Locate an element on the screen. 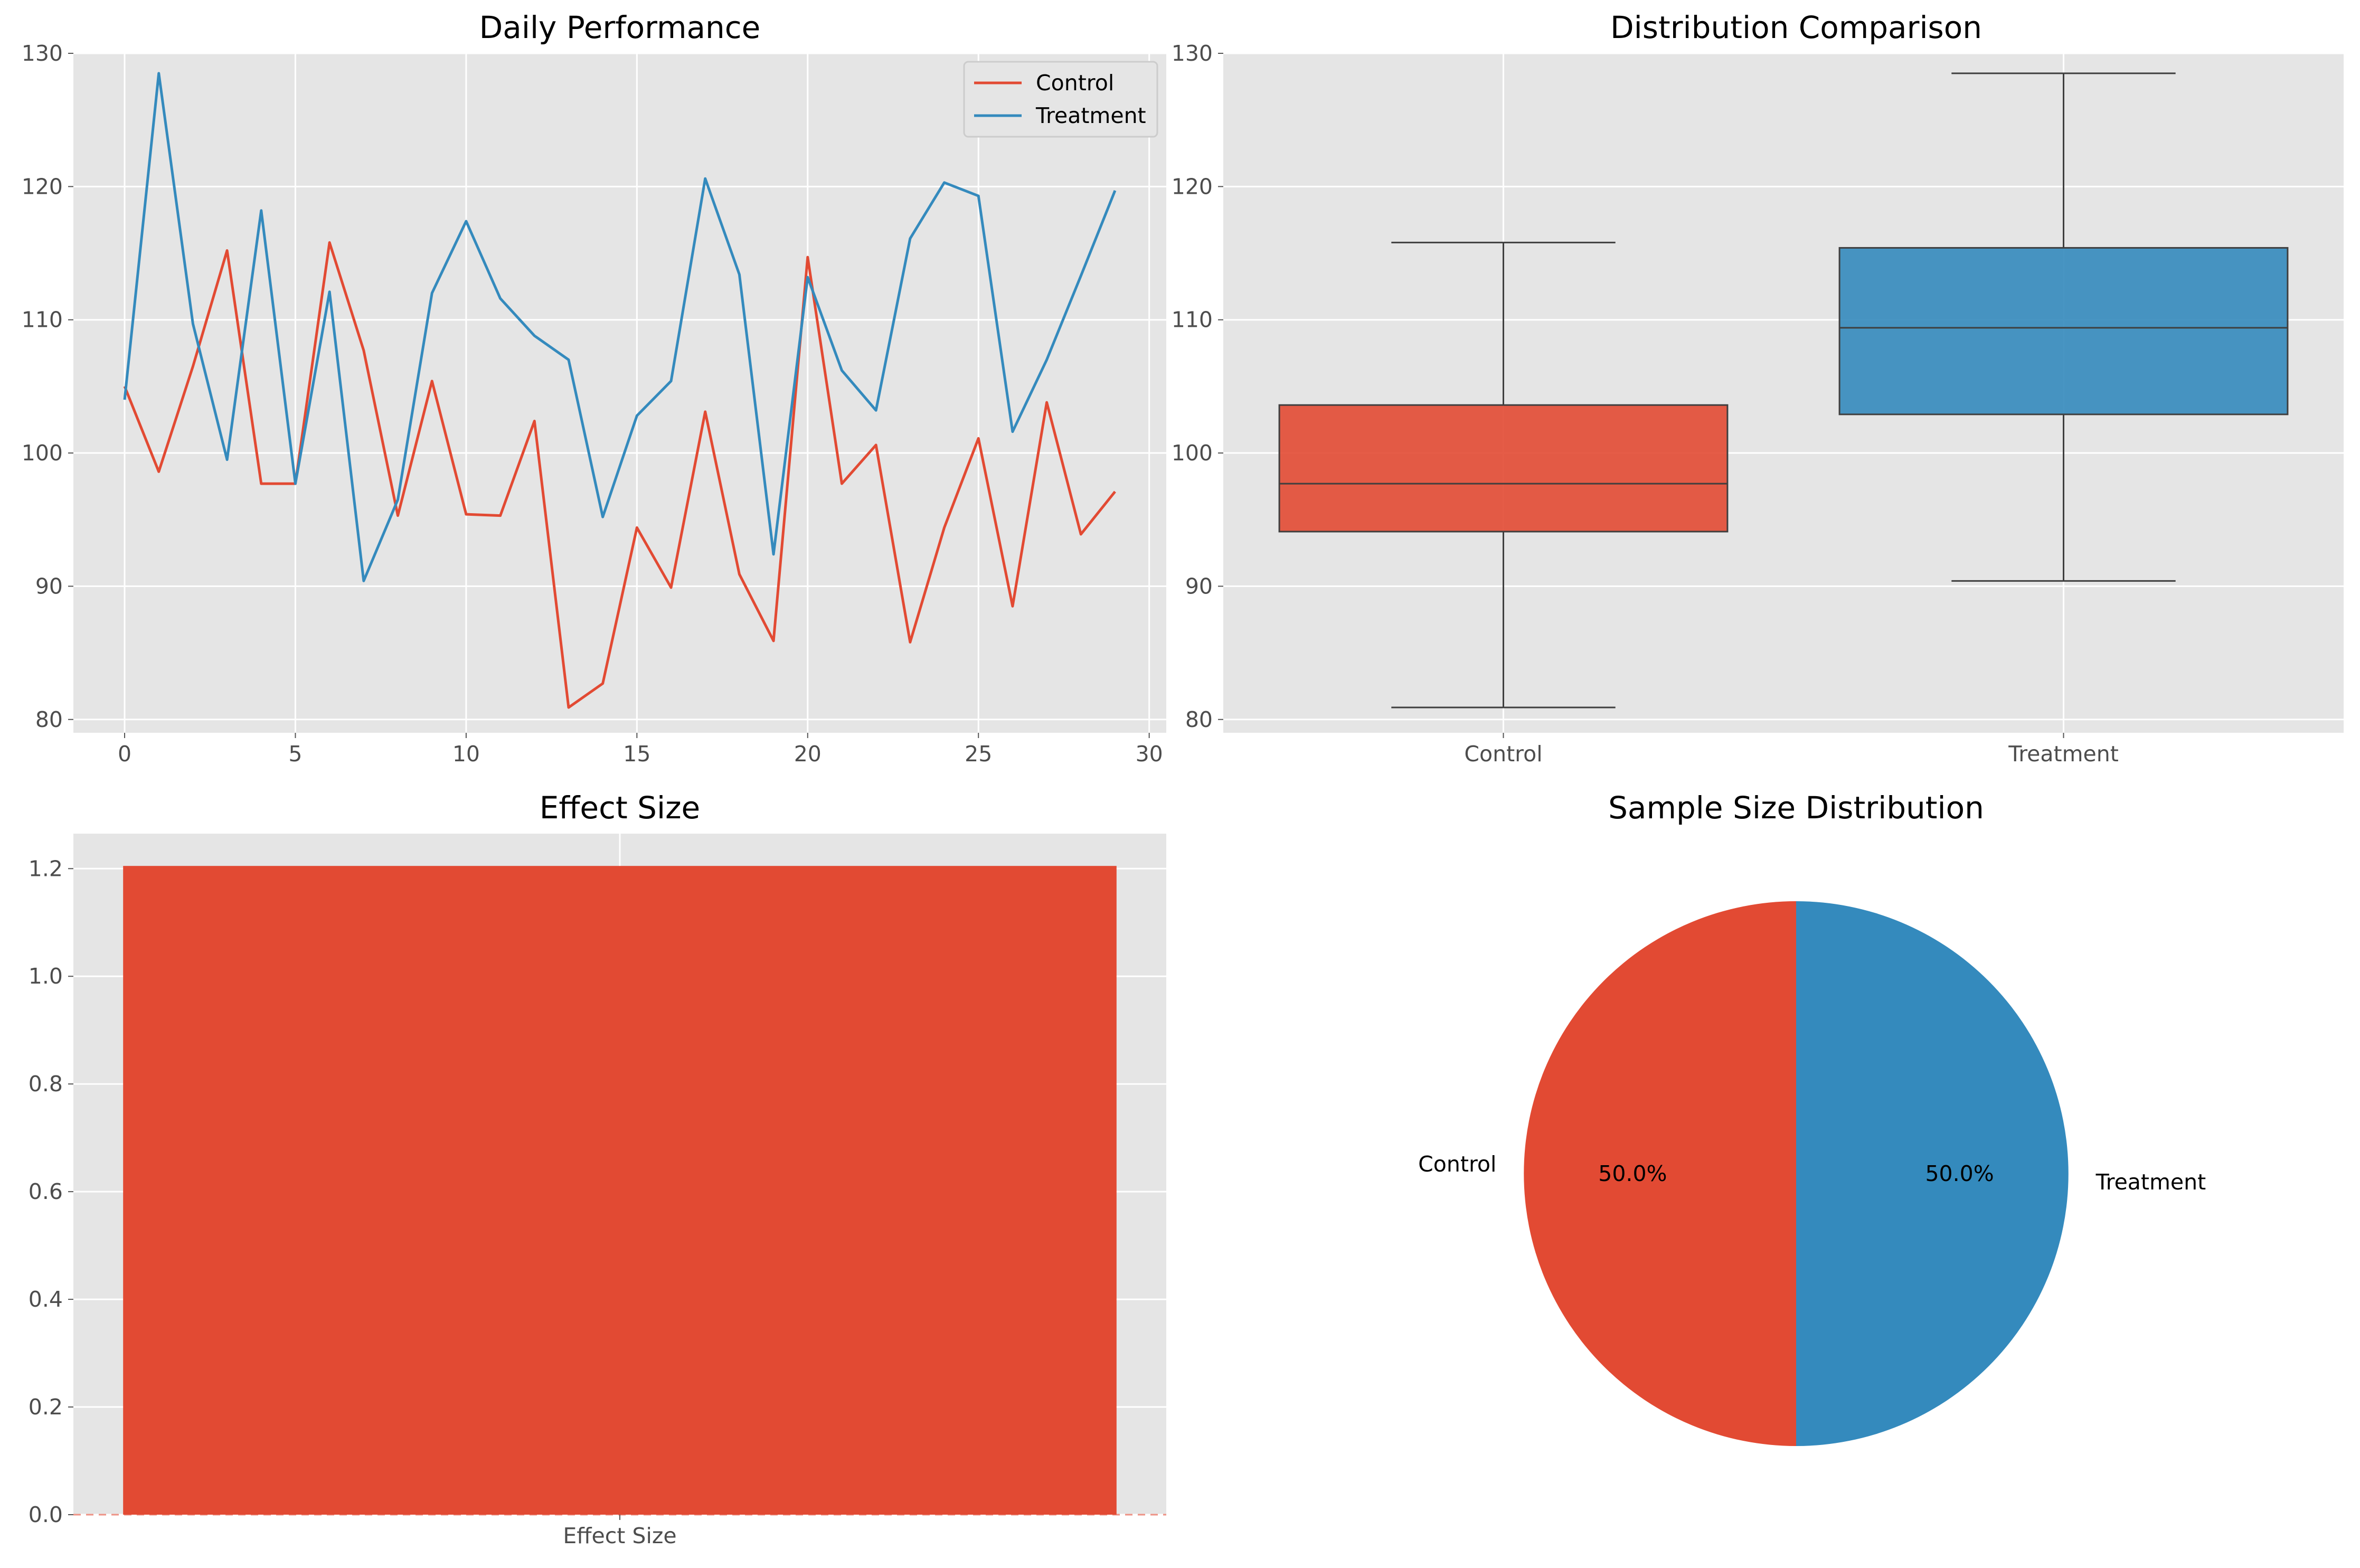 This screenshot has width=2360, height=1568. series-line-treatment is located at coordinates (620, 327).